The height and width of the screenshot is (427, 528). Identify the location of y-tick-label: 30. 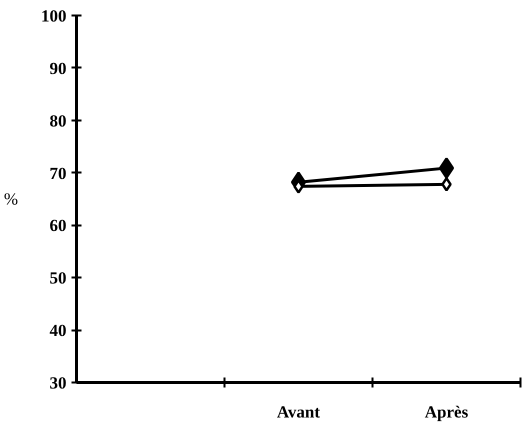
(58, 383).